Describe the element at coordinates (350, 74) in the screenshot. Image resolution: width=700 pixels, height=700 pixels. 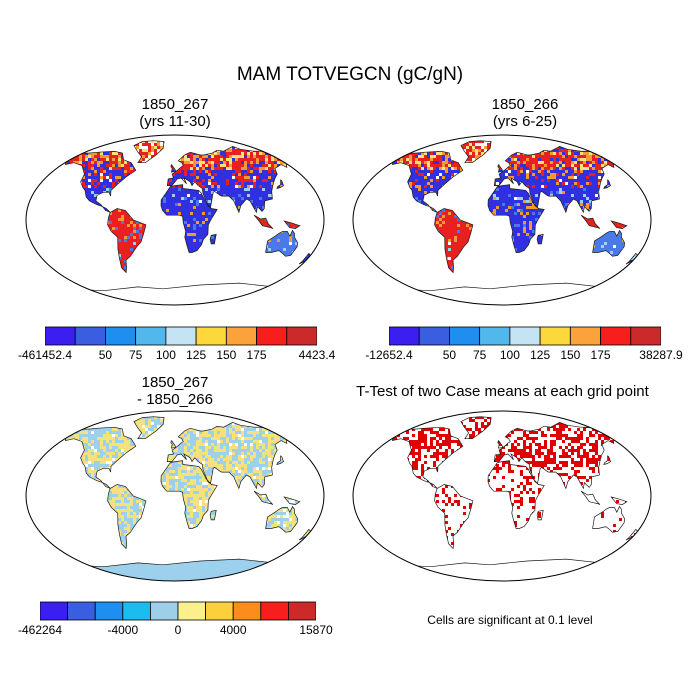
I see `figure-title: MAM TOTVEGCN (gC/gN)` at that location.